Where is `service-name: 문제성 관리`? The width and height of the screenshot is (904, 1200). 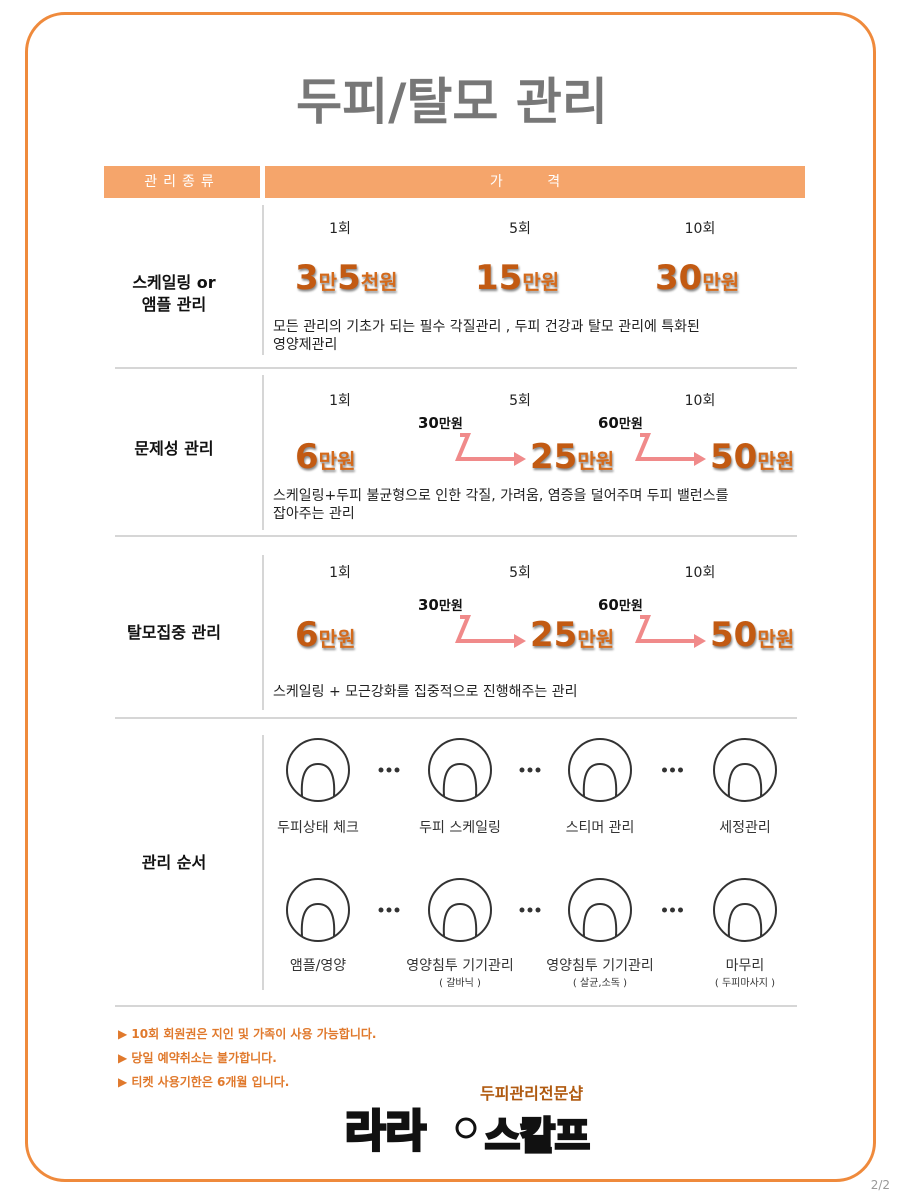 service-name: 문제성 관리 is located at coordinates (174, 448).